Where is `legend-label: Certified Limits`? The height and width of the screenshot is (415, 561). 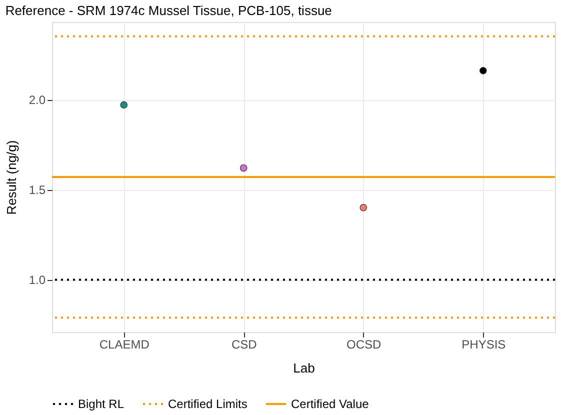 legend-label: Certified Limits is located at coordinates (208, 404).